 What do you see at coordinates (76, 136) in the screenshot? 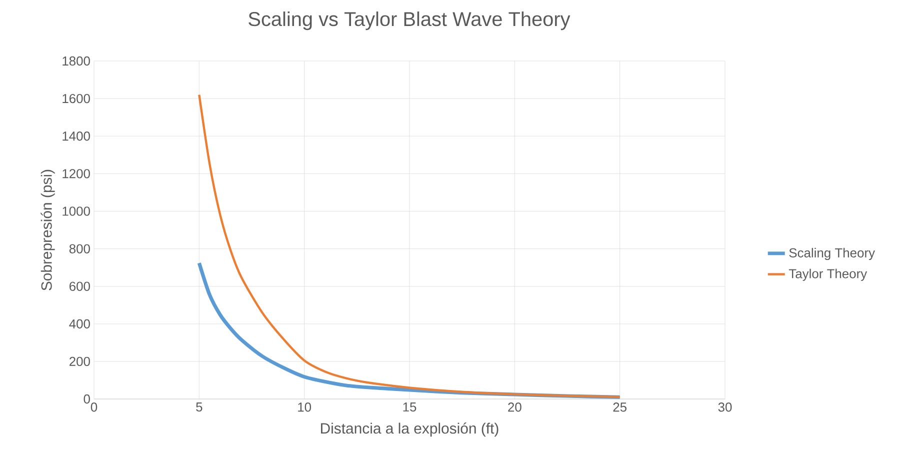
I see `y-tick-label: 1400` at bounding box center [76, 136].